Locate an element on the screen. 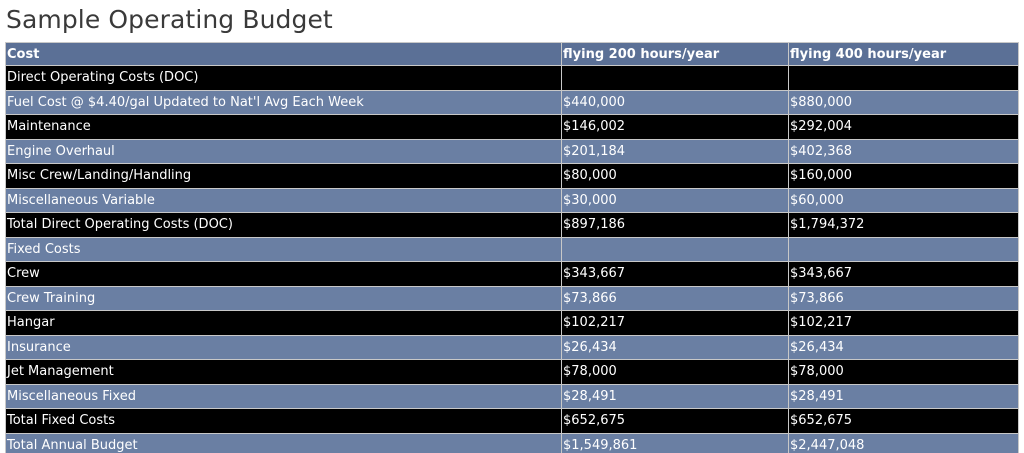 This screenshot has width=1024, height=453. row-label: Engine Overhaul is located at coordinates (283, 151).